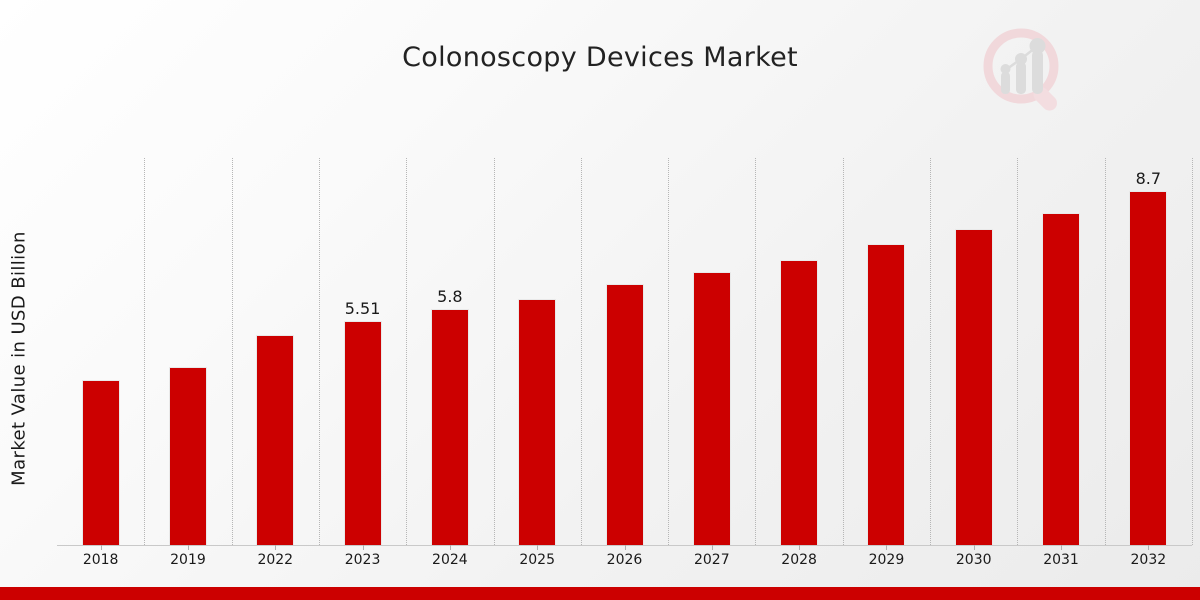 The width and height of the screenshot is (1200, 600). What do you see at coordinates (711, 560) in the screenshot?
I see `x-tick-label-2027: 2027` at bounding box center [711, 560].